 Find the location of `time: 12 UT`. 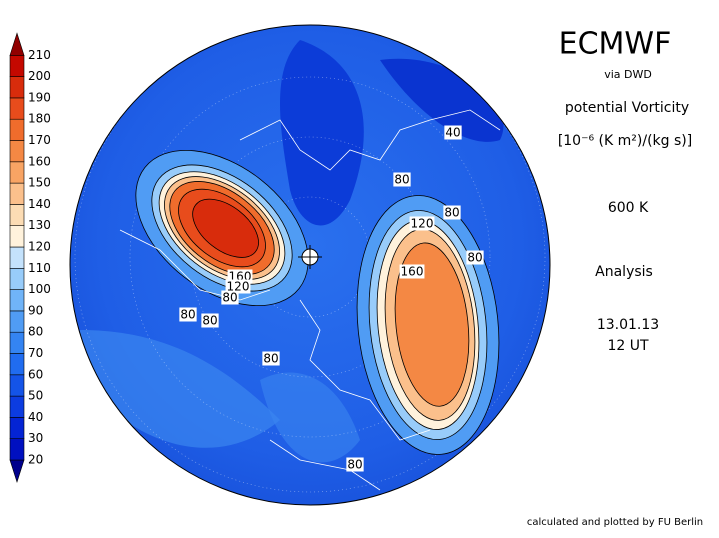

time: 12 UT is located at coordinates (628, 346).